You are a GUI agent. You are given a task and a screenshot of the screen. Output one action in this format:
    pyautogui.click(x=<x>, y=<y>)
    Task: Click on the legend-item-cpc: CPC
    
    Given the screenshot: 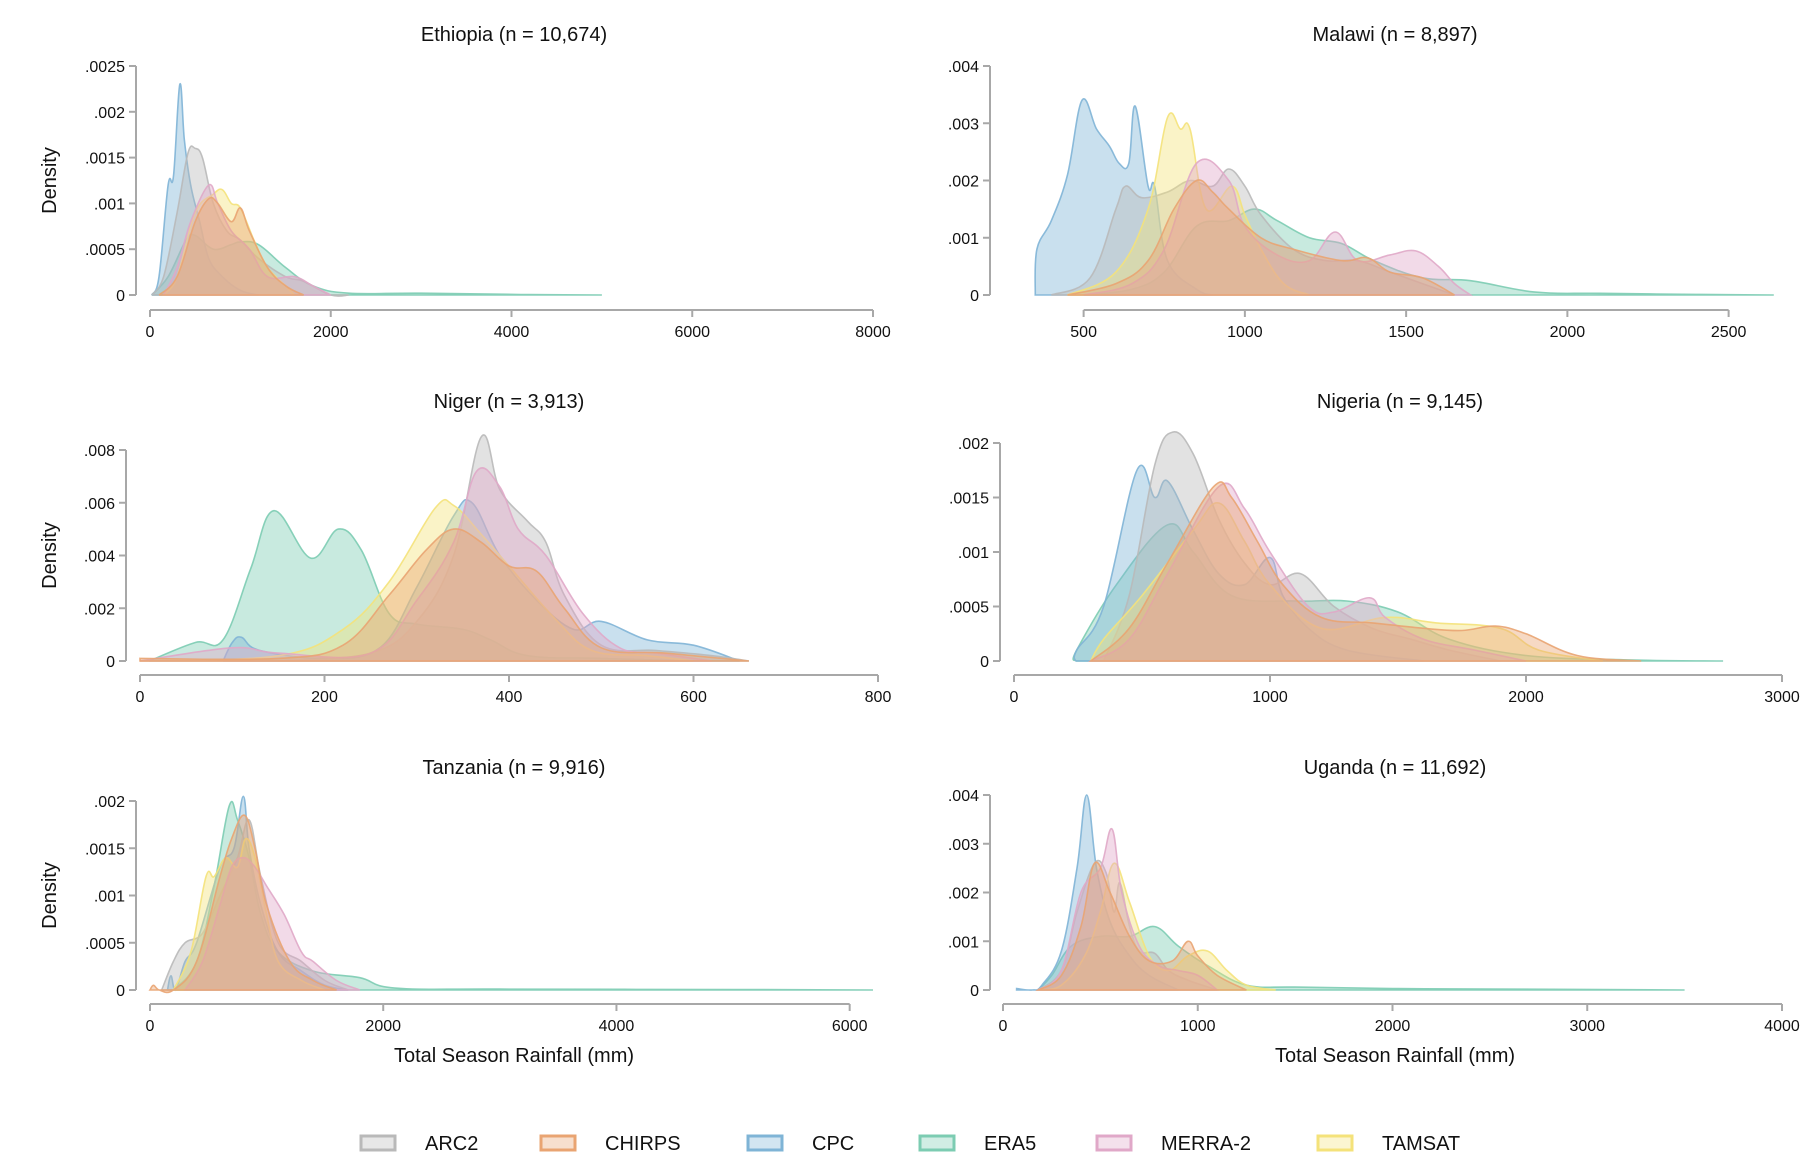 What is the action you would take?
    pyautogui.click(x=800, y=1144)
    